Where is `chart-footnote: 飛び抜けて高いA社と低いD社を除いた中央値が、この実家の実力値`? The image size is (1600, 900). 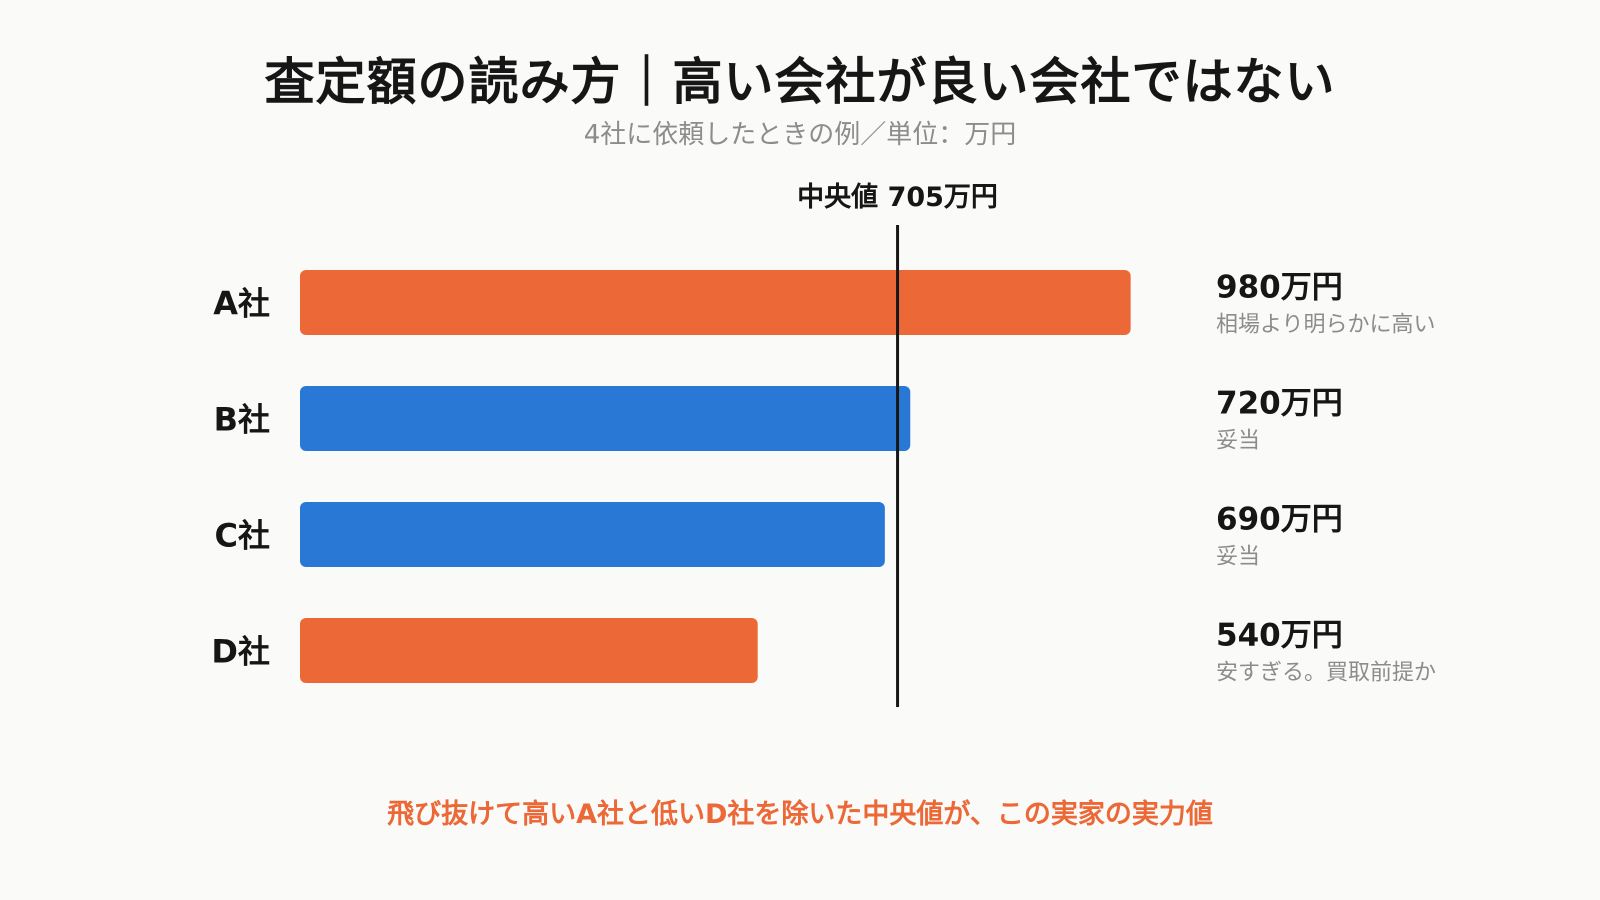 chart-footnote: 飛び抜けて高いA社と低いD社を除いた中央値が、この実家の実力値 is located at coordinates (800, 814).